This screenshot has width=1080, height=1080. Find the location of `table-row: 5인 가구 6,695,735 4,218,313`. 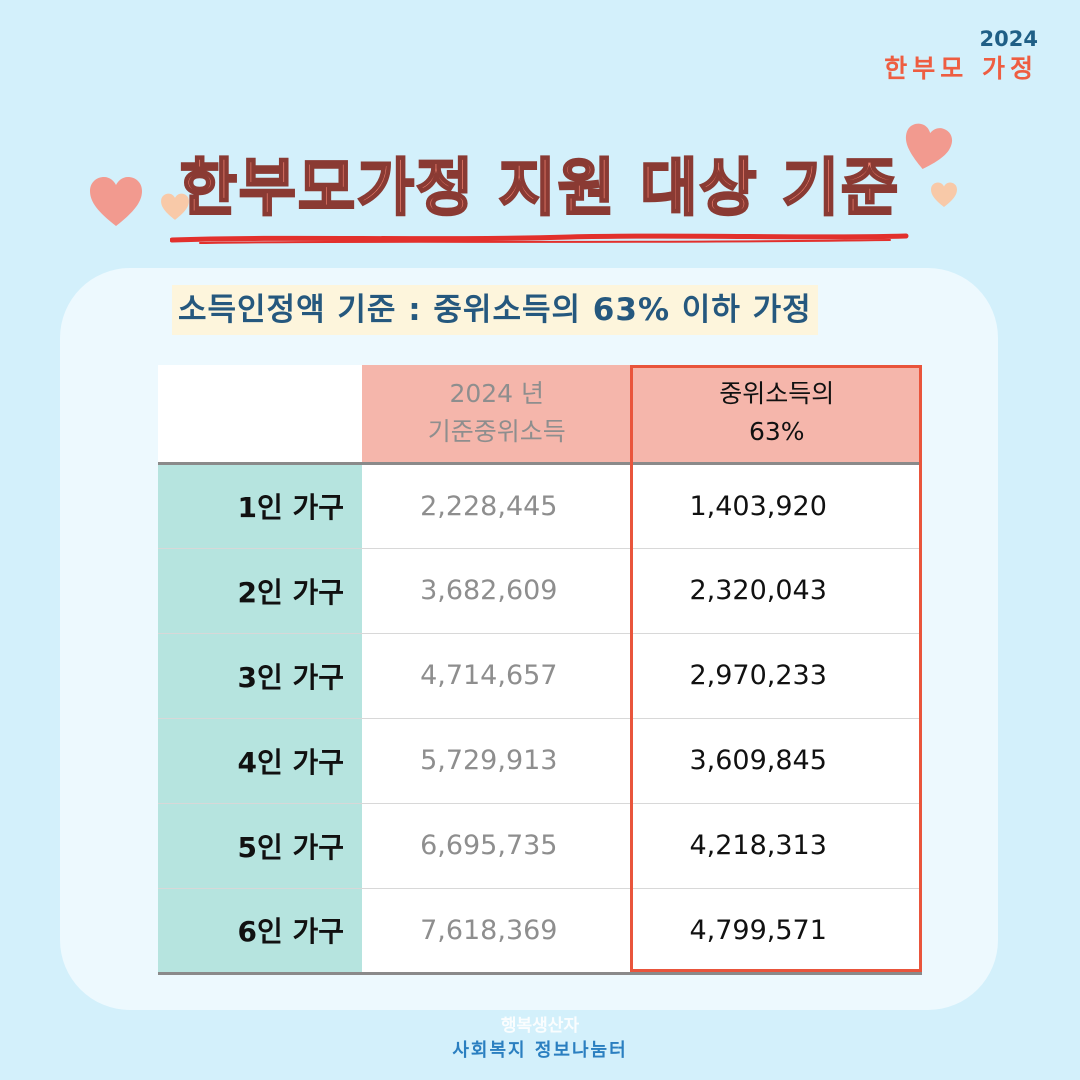

table-row: 5인 가구 6,695,735 4,218,313 is located at coordinates (540, 845).